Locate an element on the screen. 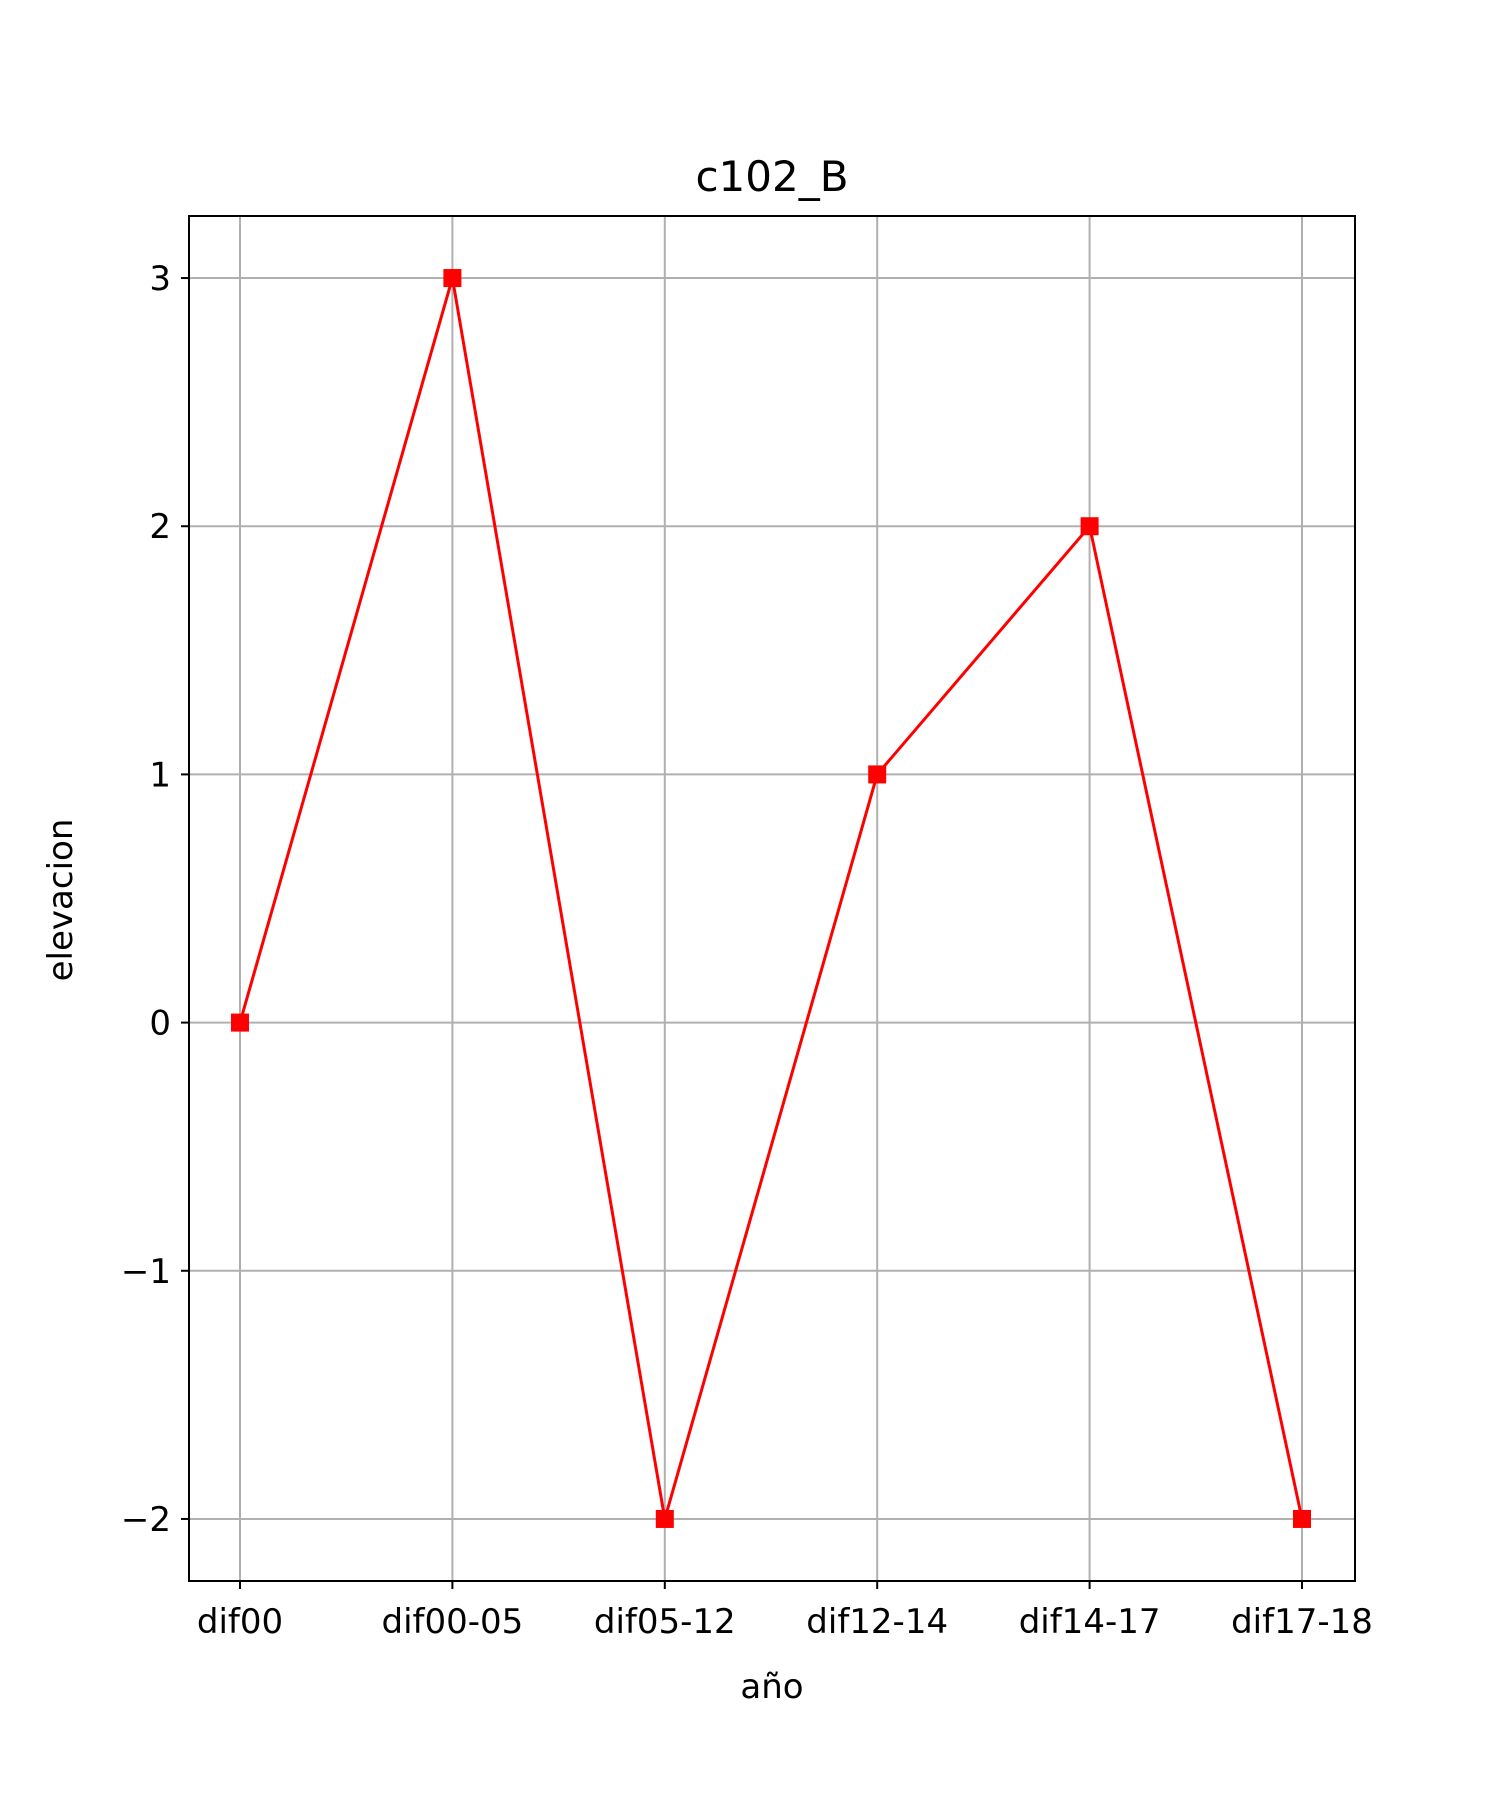  x-tick-label: dif12-14 is located at coordinates (877, 1622).